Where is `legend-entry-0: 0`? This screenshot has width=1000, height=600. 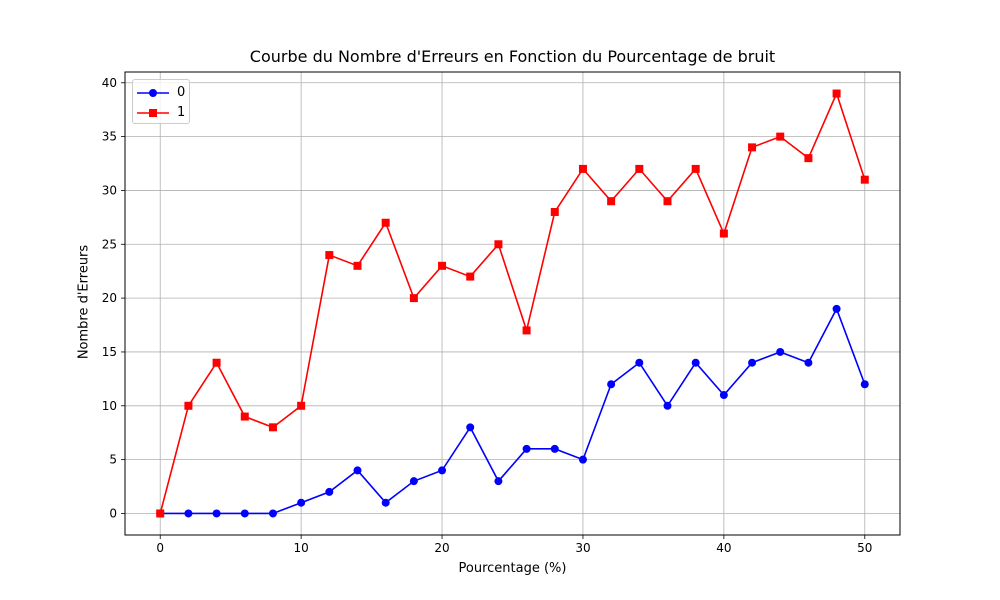 legend-entry-0: 0 is located at coordinates (161, 92).